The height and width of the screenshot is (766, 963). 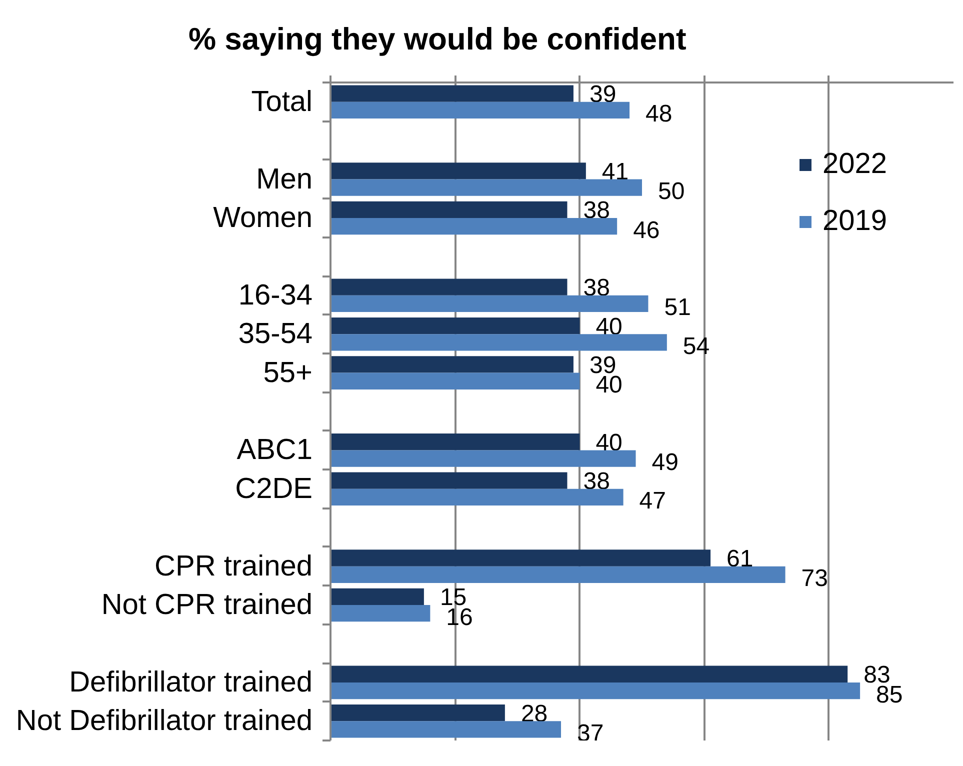 I want to click on data-label: 73, so click(x=814, y=578).